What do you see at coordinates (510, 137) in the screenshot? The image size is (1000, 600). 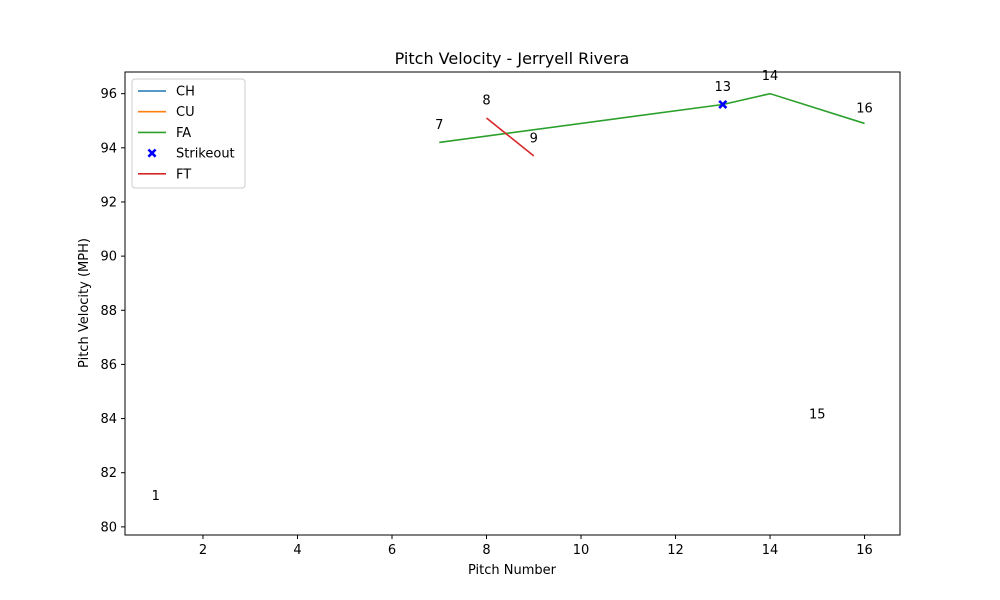 I see `series-line-ft` at bounding box center [510, 137].